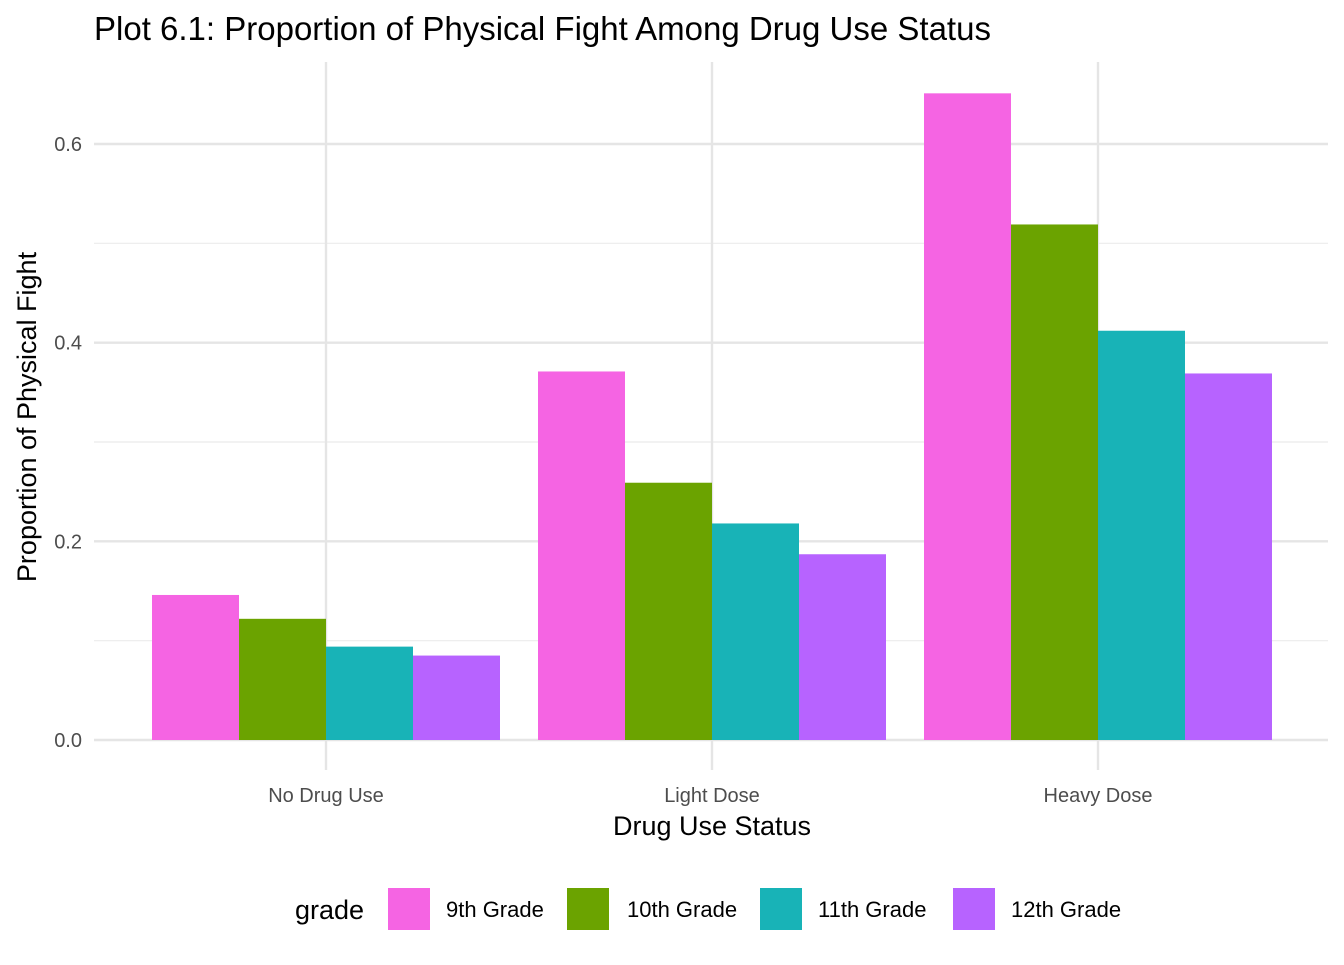 This screenshot has width=1344, height=965. I want to click on legend-item: 12th Grade, so click(1037, 909).